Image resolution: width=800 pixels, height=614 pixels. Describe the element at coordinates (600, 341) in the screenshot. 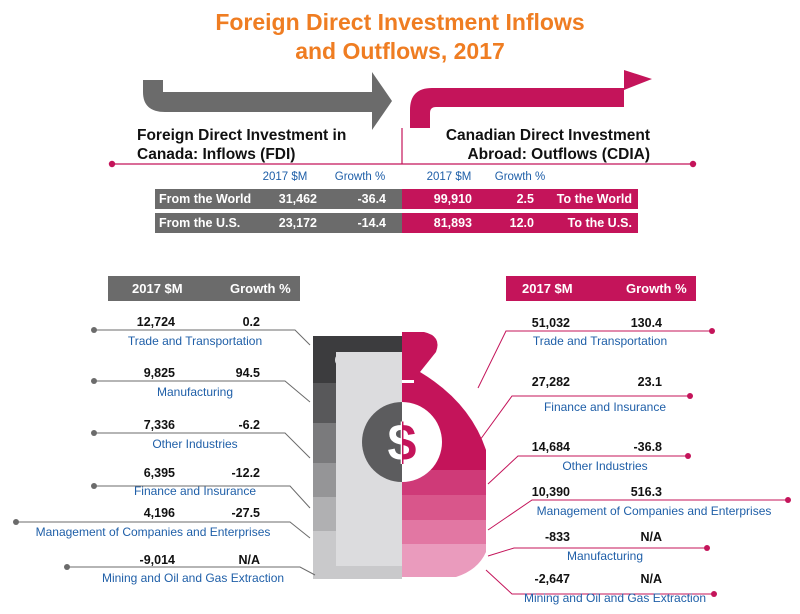

I see `cdia-industry-label: Trade and Transportation` at that location.